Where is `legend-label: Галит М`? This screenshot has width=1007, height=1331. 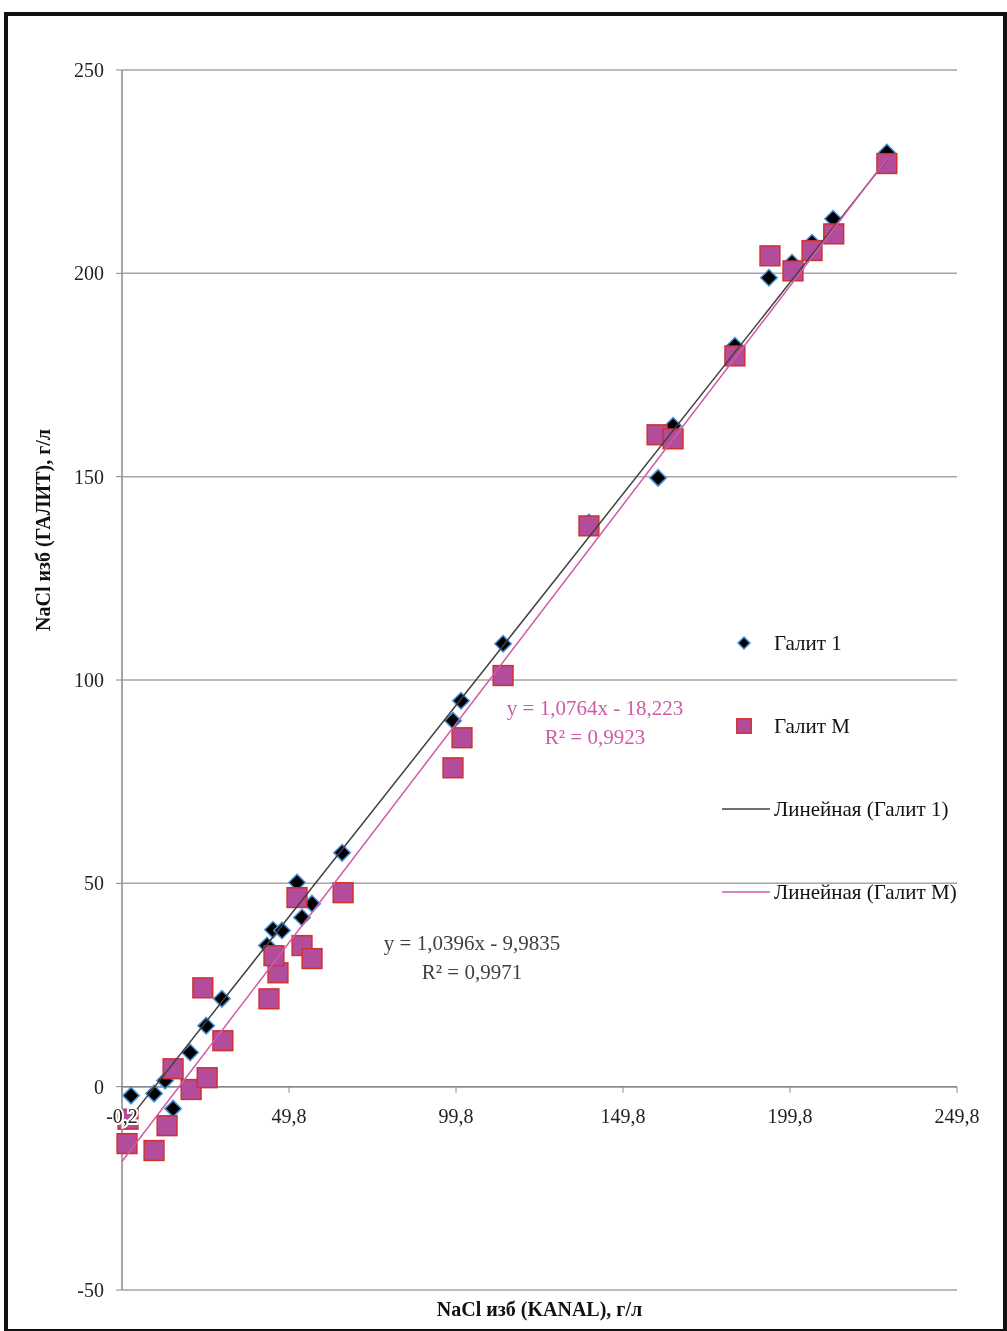
legend-label: Галит М is located at coordinates (812, 726).